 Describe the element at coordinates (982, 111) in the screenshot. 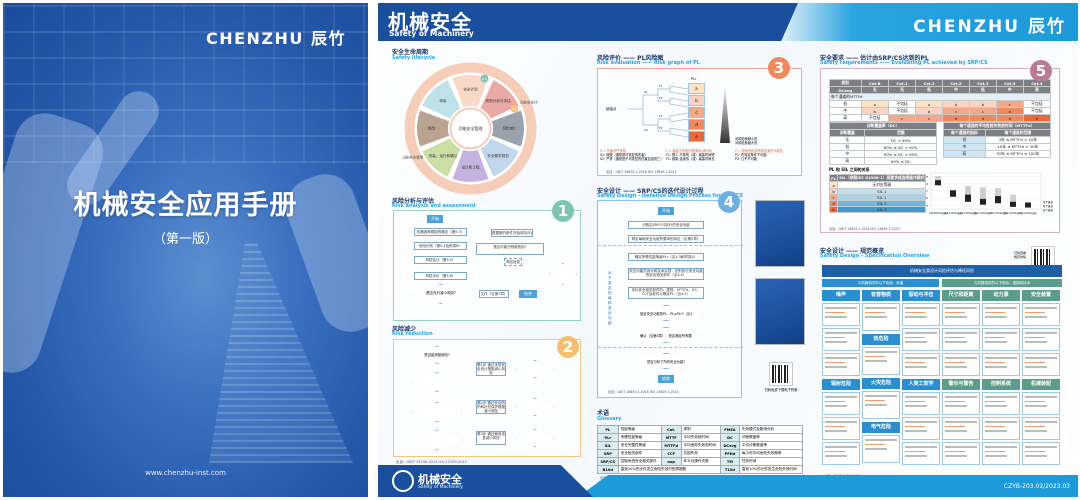

I see `table-cell: c` at that location.